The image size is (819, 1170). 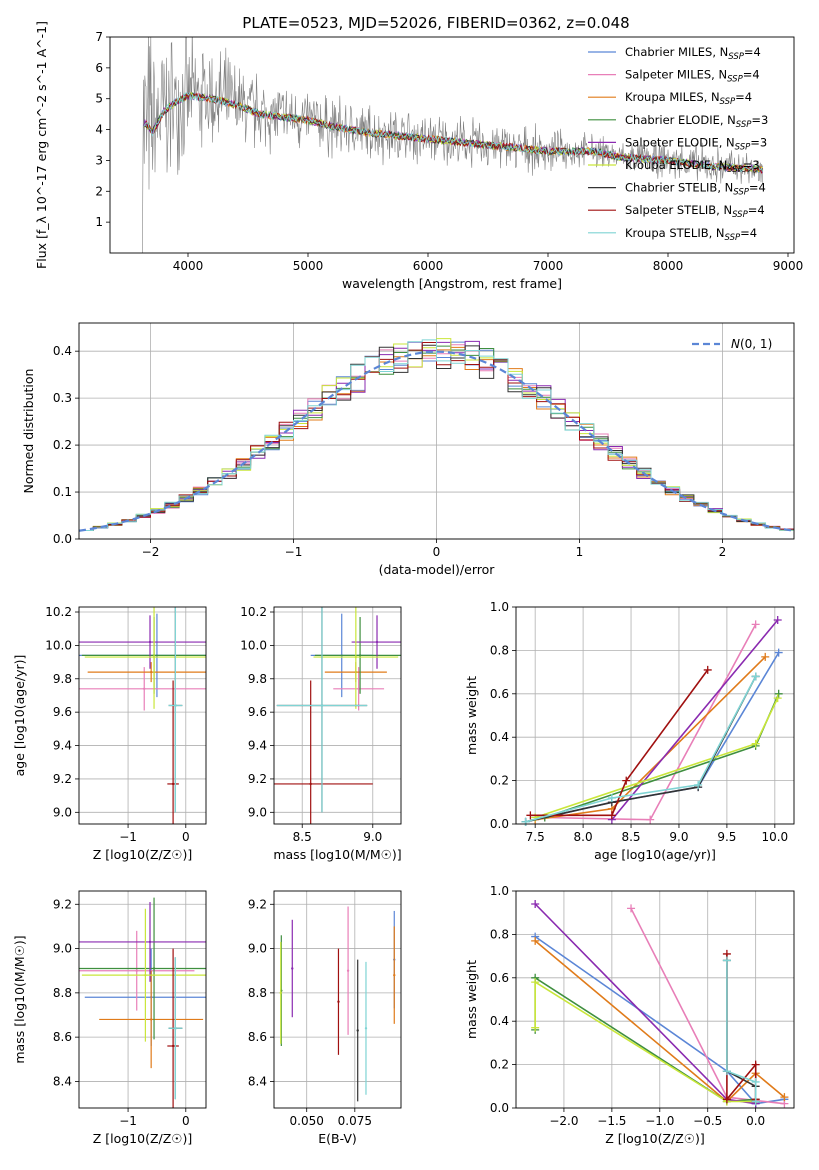 I want to click on legend-entry: Chabrier STELIB, NSSP=4, so click(x=695, y=189).